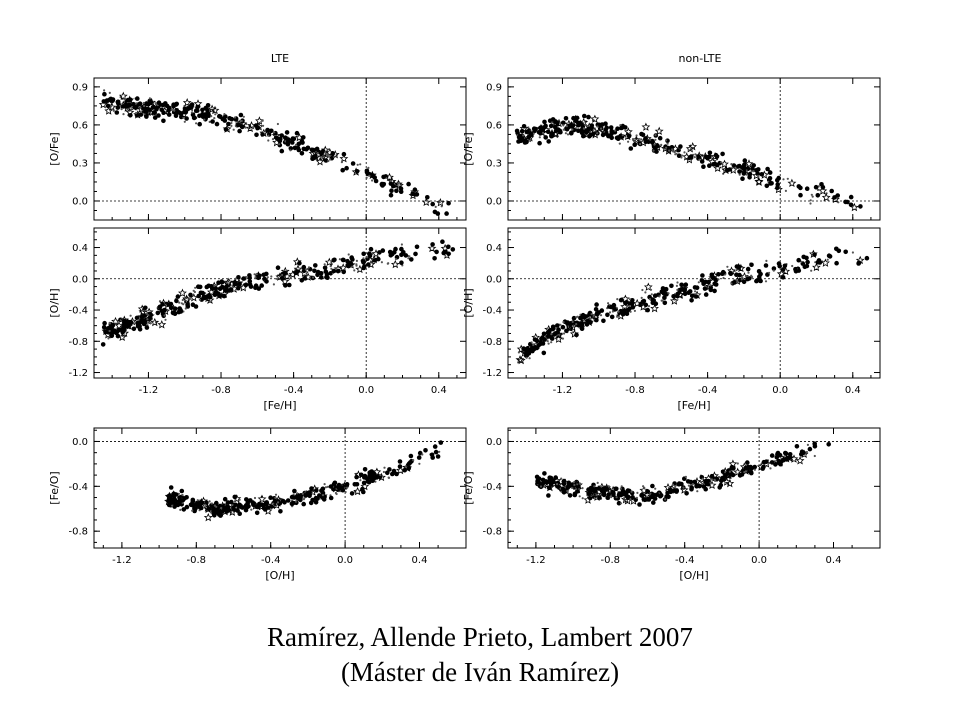  What do you see at coordinates (468, 487) in the screenshot?
I see `y-axis-label: [Fe/O]` at bounding box center [468, 487].